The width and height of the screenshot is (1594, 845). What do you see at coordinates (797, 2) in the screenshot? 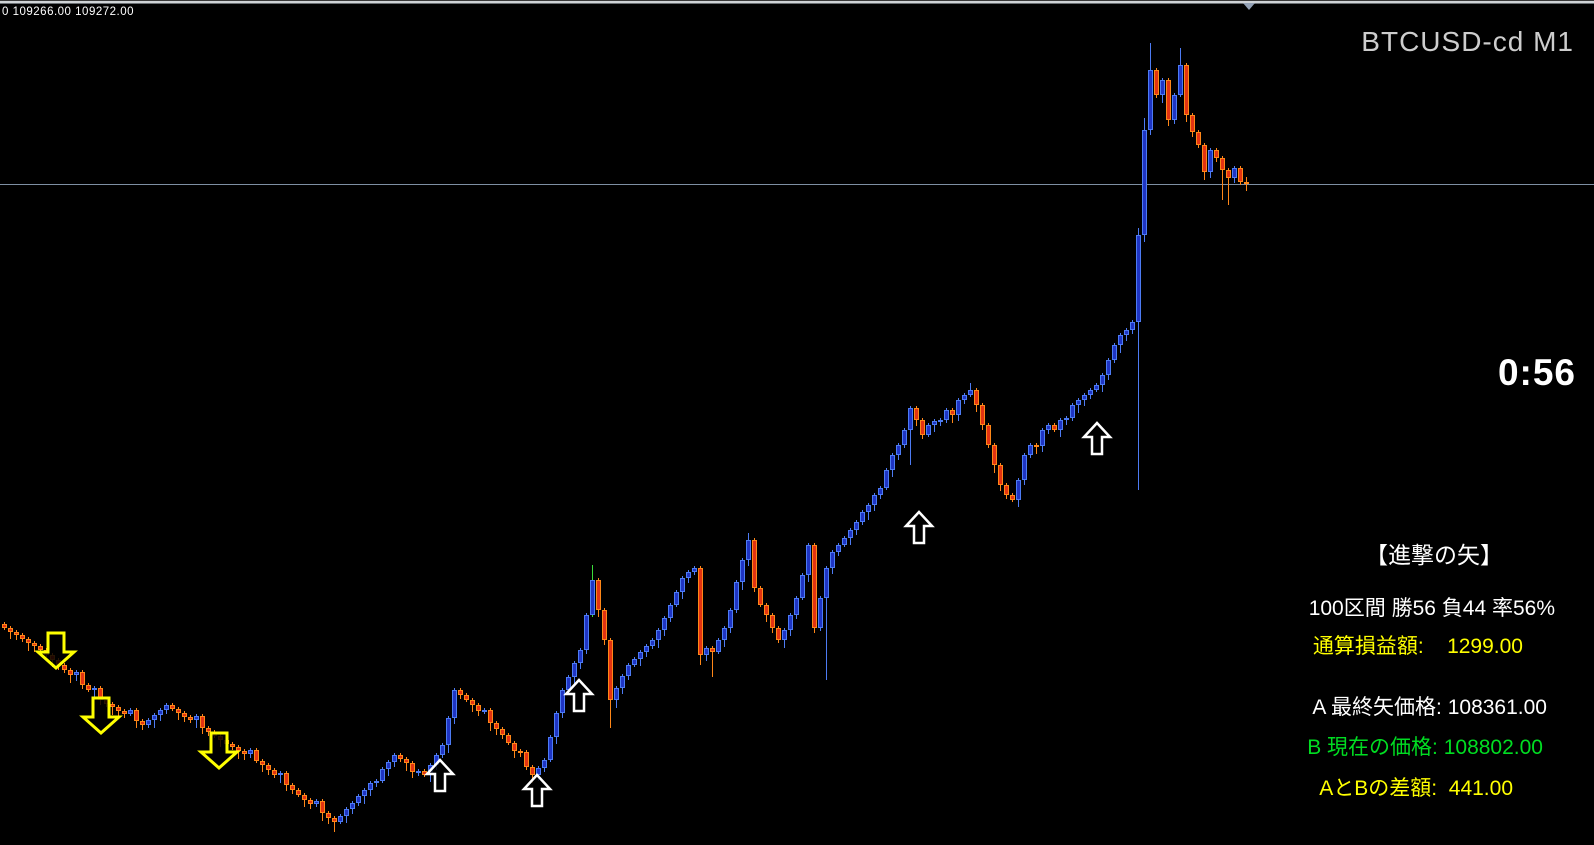
I see `window-top-border` at bounding box center [797, 2].